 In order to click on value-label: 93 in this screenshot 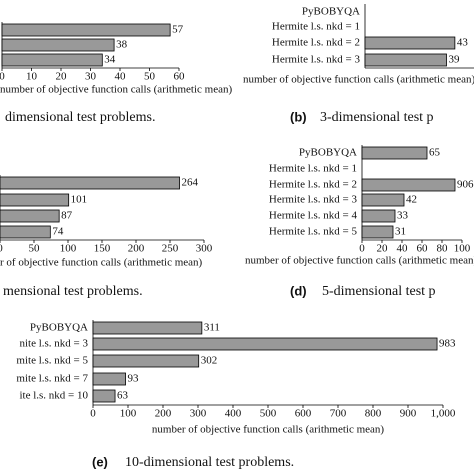, I will do `click(134, 379)`.